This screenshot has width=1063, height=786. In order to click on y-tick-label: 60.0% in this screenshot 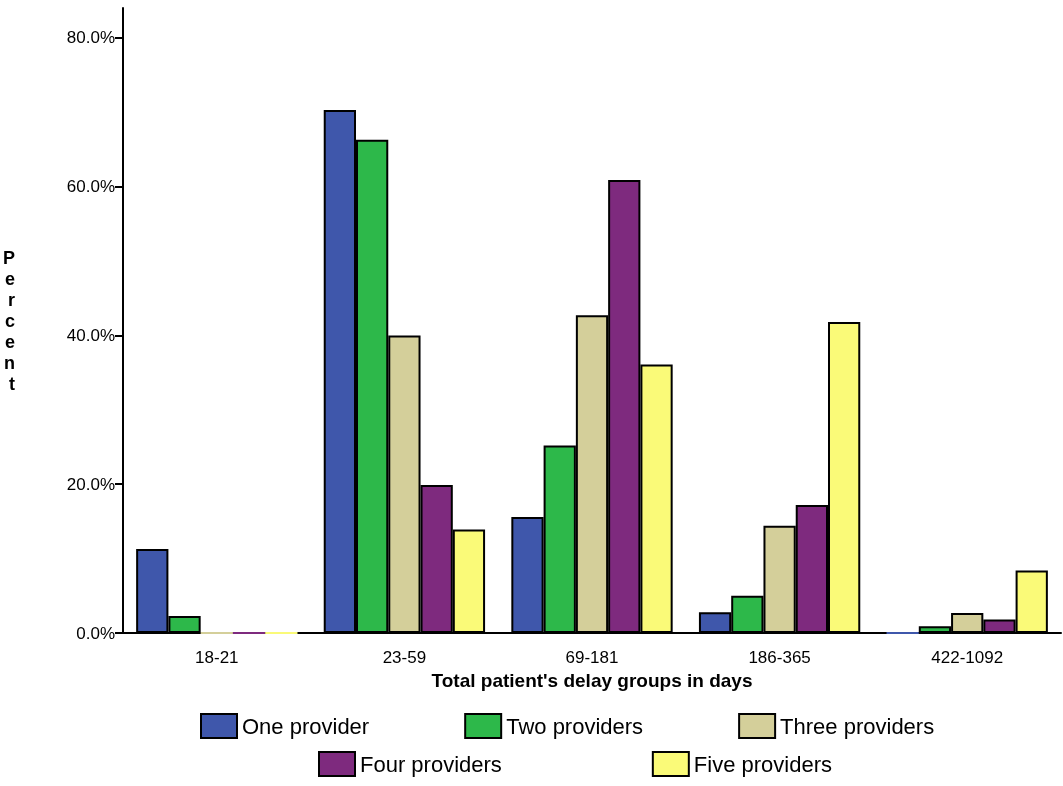, I will do `click(91, 187)`.